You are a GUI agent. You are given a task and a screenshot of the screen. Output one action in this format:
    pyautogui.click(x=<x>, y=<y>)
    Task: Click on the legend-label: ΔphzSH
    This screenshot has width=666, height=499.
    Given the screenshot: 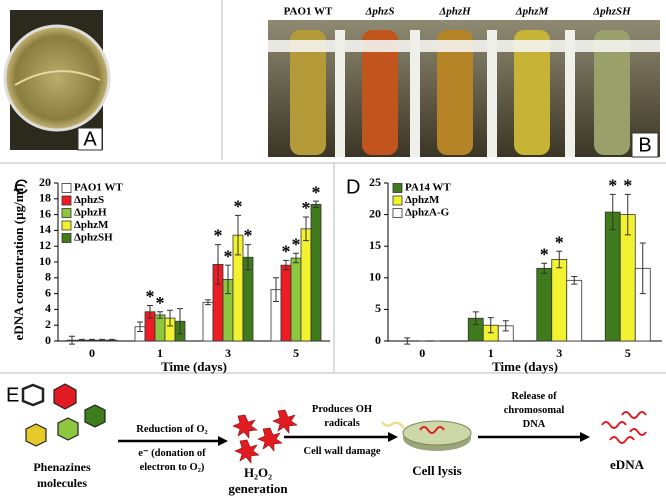 What is the action you would take?
    pyautogui.click(x=93, y=238)
    